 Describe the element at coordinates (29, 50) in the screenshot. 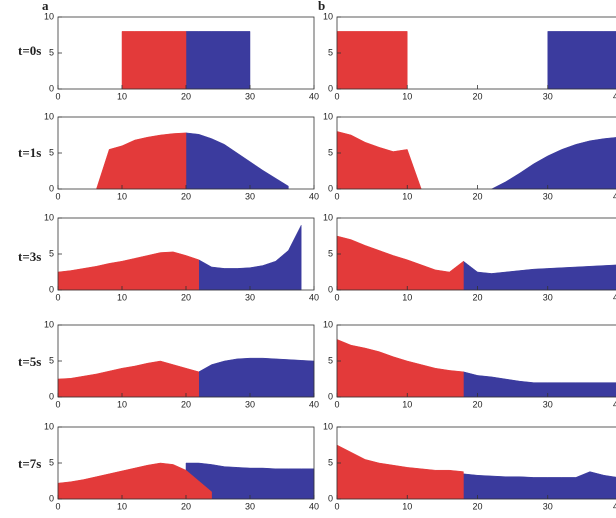

I see `row-label: t=0s` at that location.